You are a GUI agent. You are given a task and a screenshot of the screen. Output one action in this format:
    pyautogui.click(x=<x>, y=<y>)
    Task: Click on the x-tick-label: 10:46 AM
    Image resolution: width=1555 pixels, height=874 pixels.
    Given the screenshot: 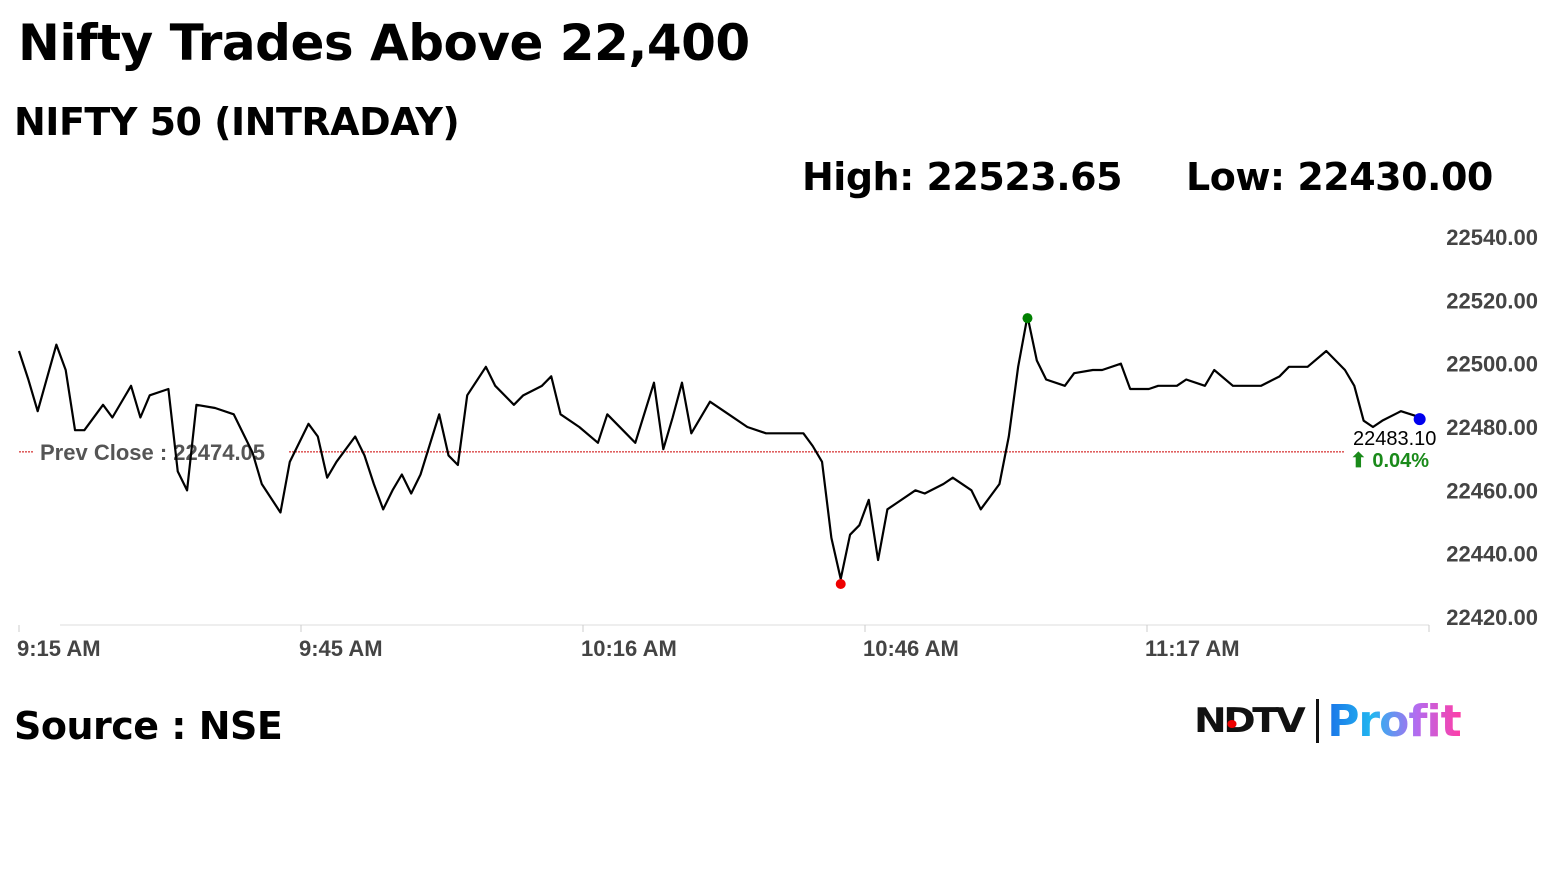 What is the action you would take?
    pyautogui.click(x=911, y=648)
    